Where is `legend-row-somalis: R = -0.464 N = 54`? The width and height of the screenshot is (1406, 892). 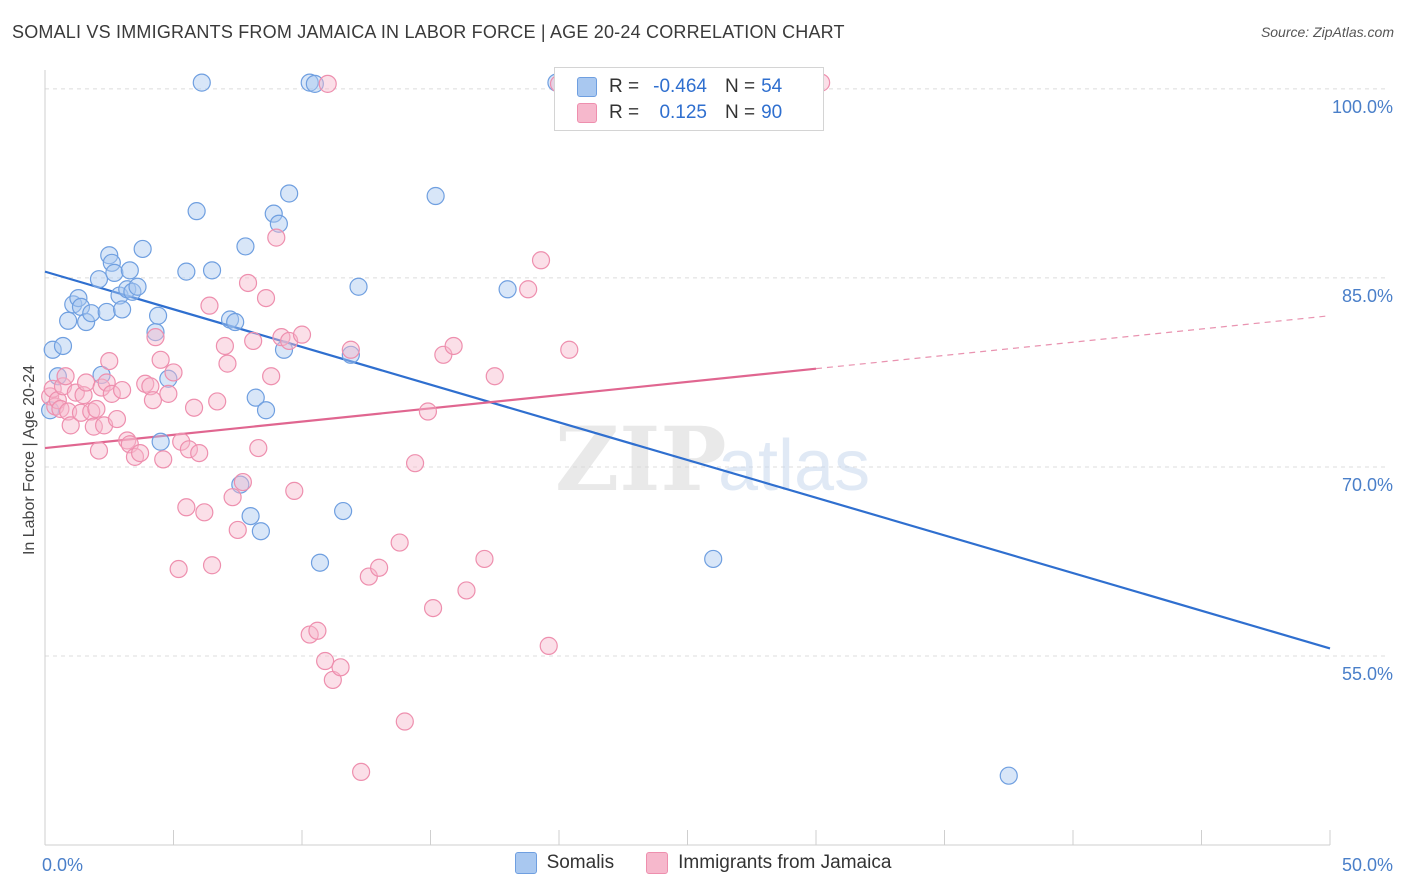 legend-row-somalis: R = -0.464 N = 54 is located at coordinates (679, 87).